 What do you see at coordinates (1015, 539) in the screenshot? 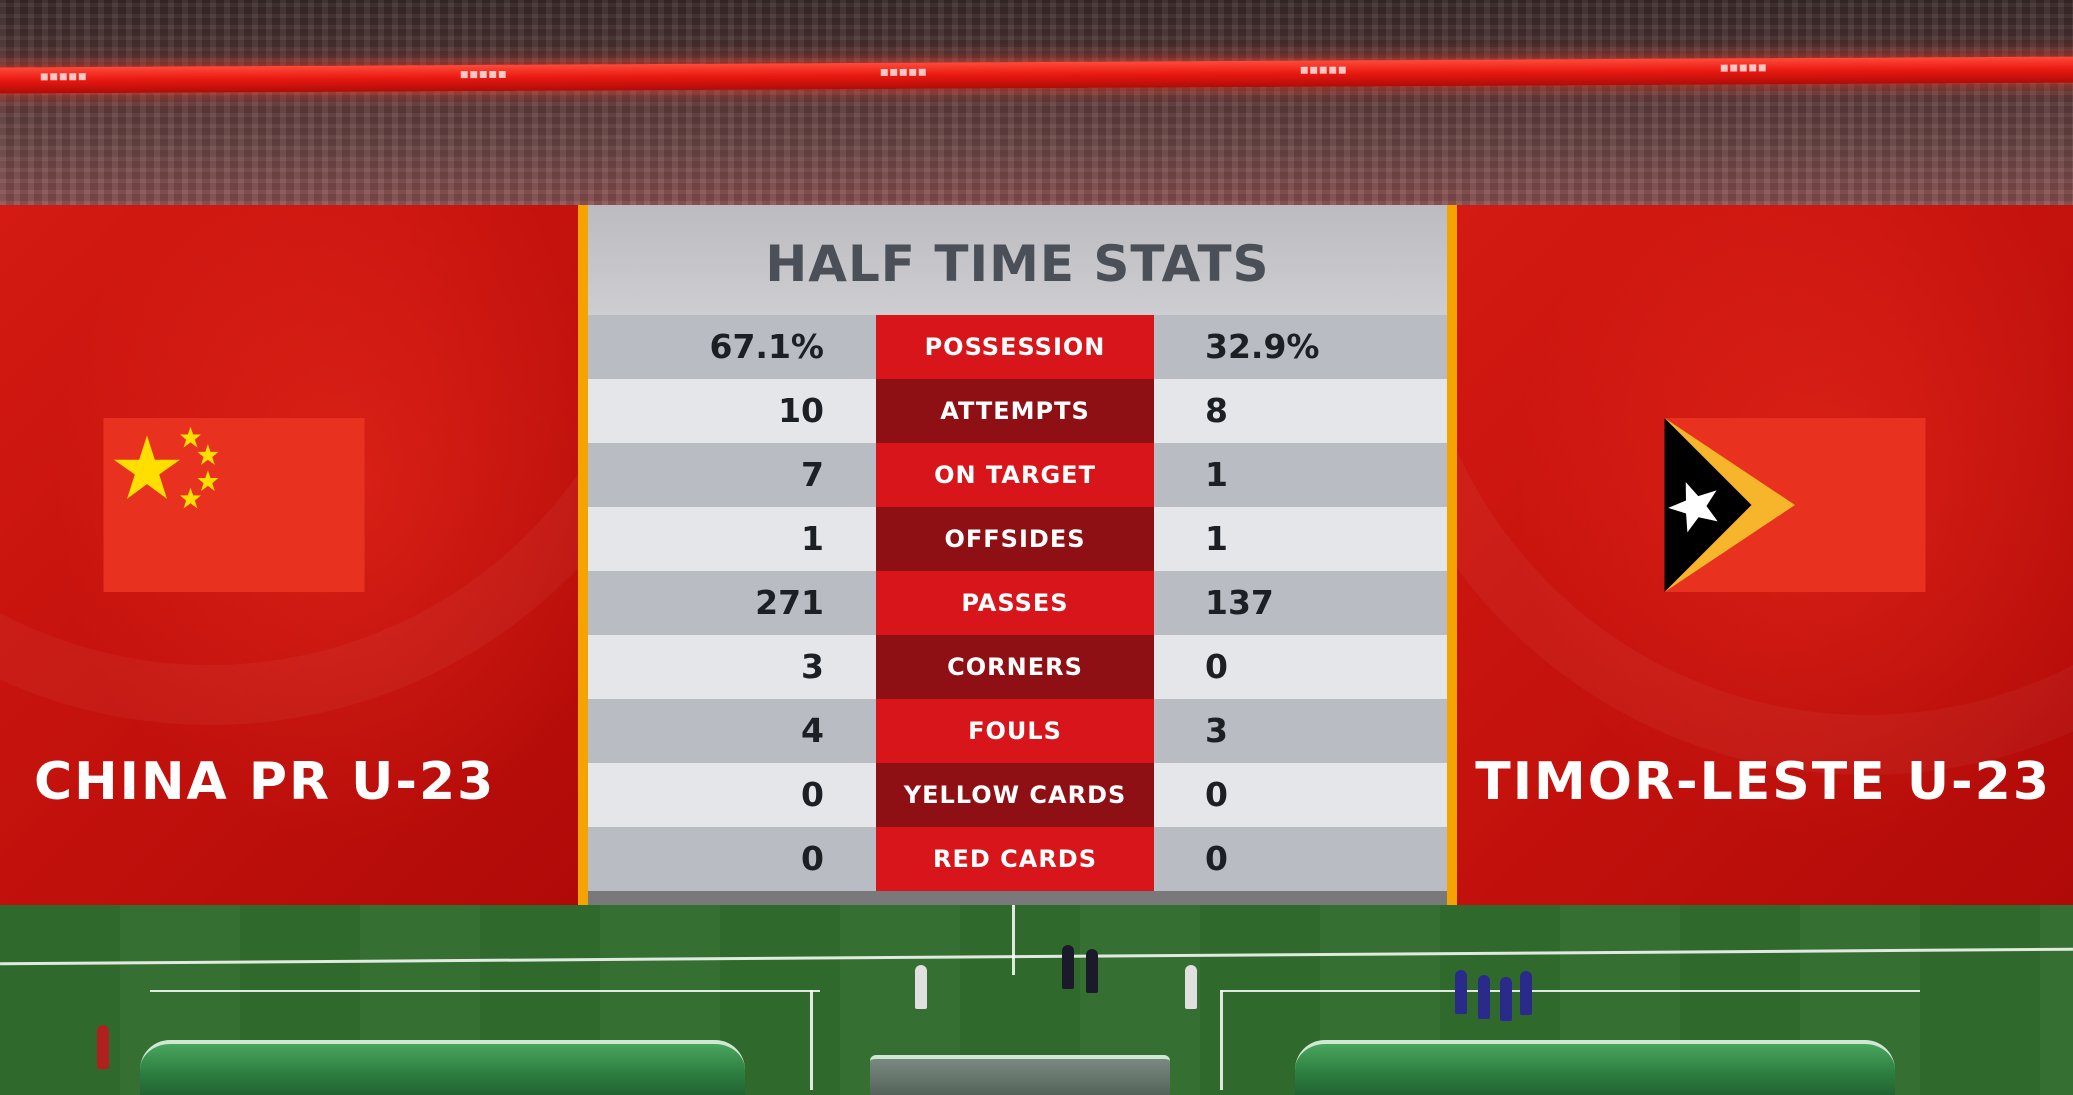
I see `stat-label: OFFSIDES` at bounding box center [1015, 539].